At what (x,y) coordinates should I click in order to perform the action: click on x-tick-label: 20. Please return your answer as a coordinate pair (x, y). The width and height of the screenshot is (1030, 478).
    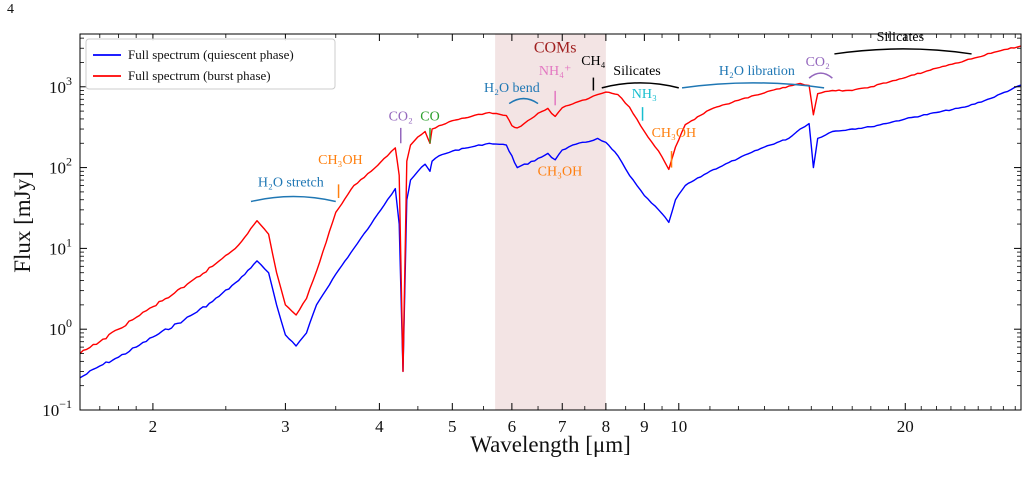
    Looking at the image, I should click on (905, 426).